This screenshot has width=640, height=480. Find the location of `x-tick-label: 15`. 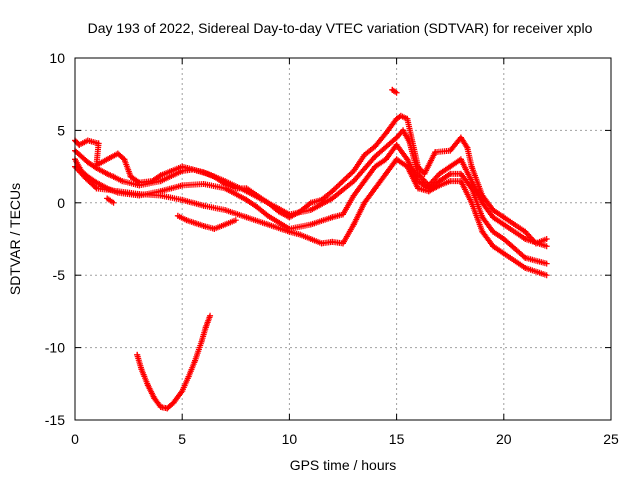

x-tick-label: 15 is located at coordinates (397, 439).